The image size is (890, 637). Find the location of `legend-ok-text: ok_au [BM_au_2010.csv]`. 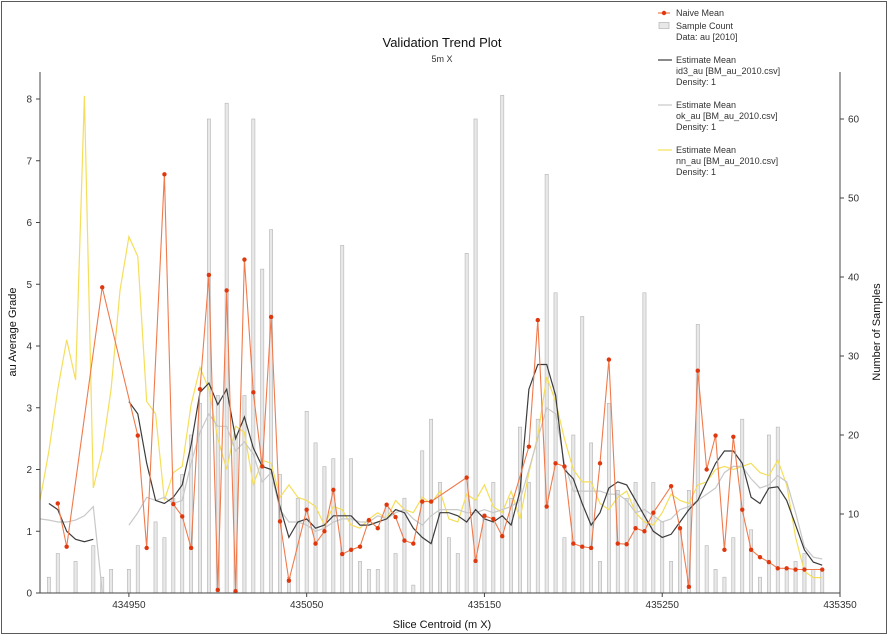

legend-ok-text: ok_au [BM_au_2010.csv] is located at coordinates (727, 116).